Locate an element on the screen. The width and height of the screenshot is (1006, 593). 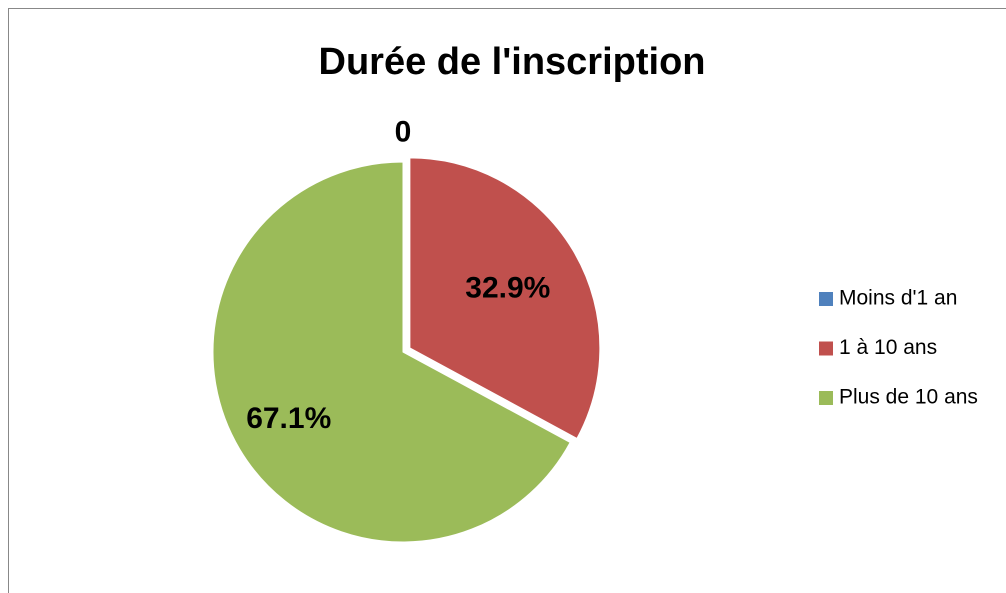
data-label: 32.9% is located at coordinates (507, 287).